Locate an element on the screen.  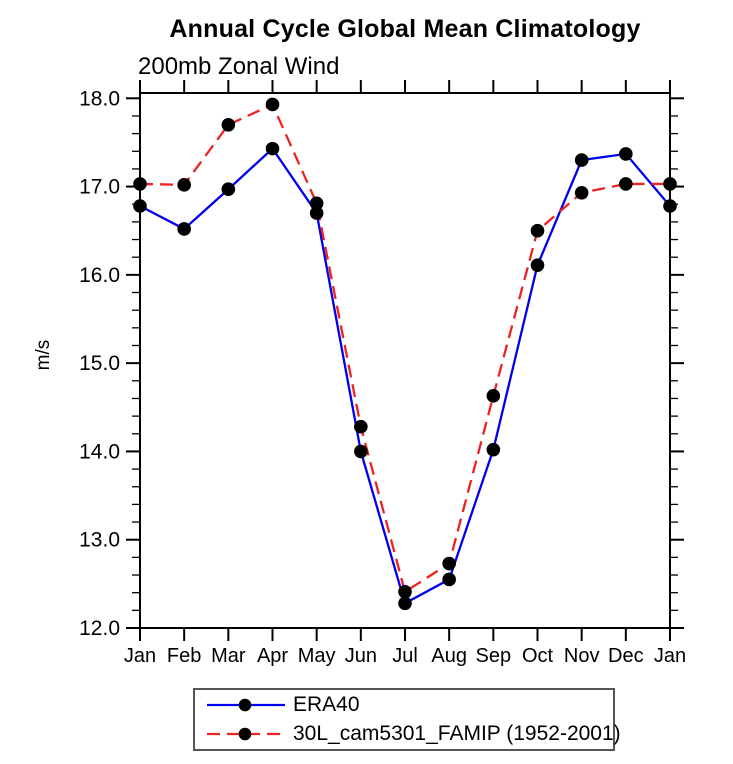
legend-label-era40: ERA40 is located at coordinates (326, 704).